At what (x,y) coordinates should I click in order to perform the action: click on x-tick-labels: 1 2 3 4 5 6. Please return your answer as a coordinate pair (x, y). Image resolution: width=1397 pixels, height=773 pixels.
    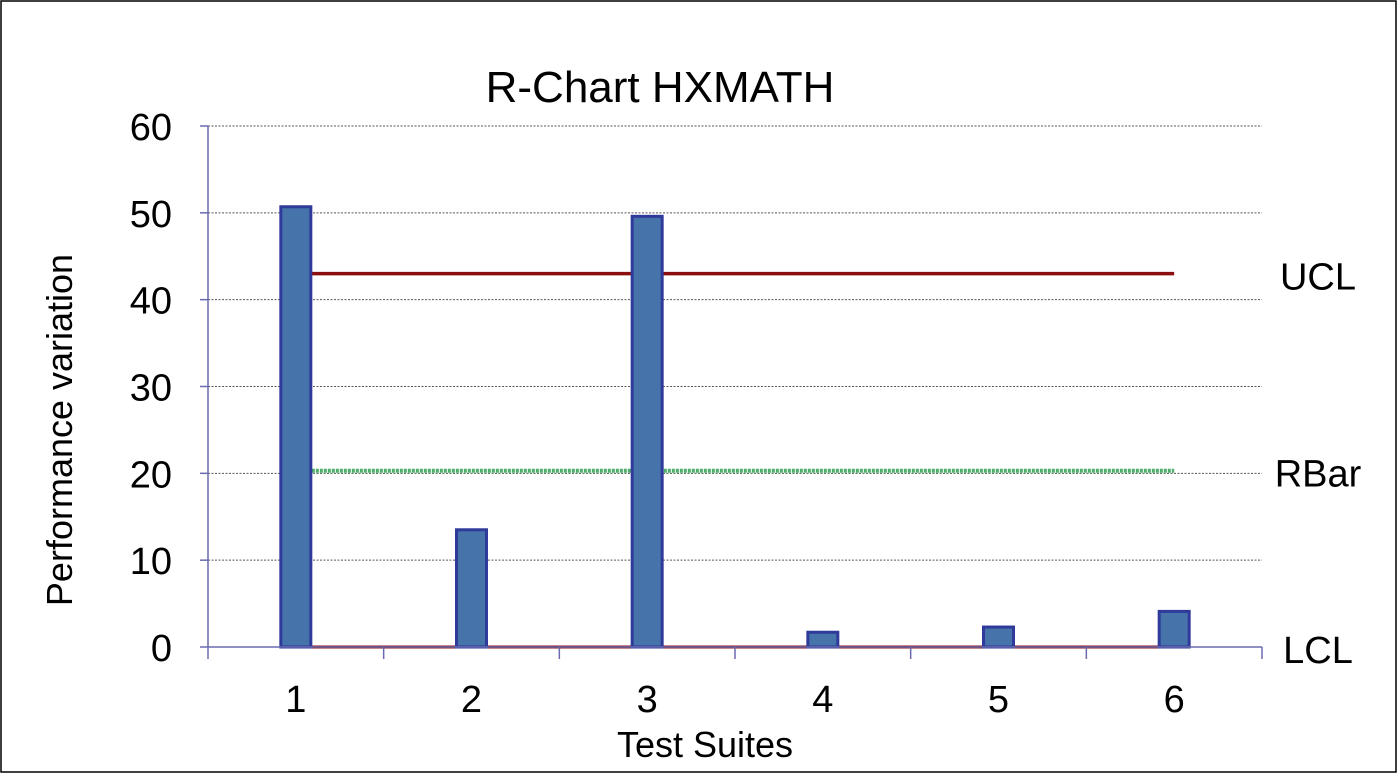
    Looking at the image, I should click on (734, 700).